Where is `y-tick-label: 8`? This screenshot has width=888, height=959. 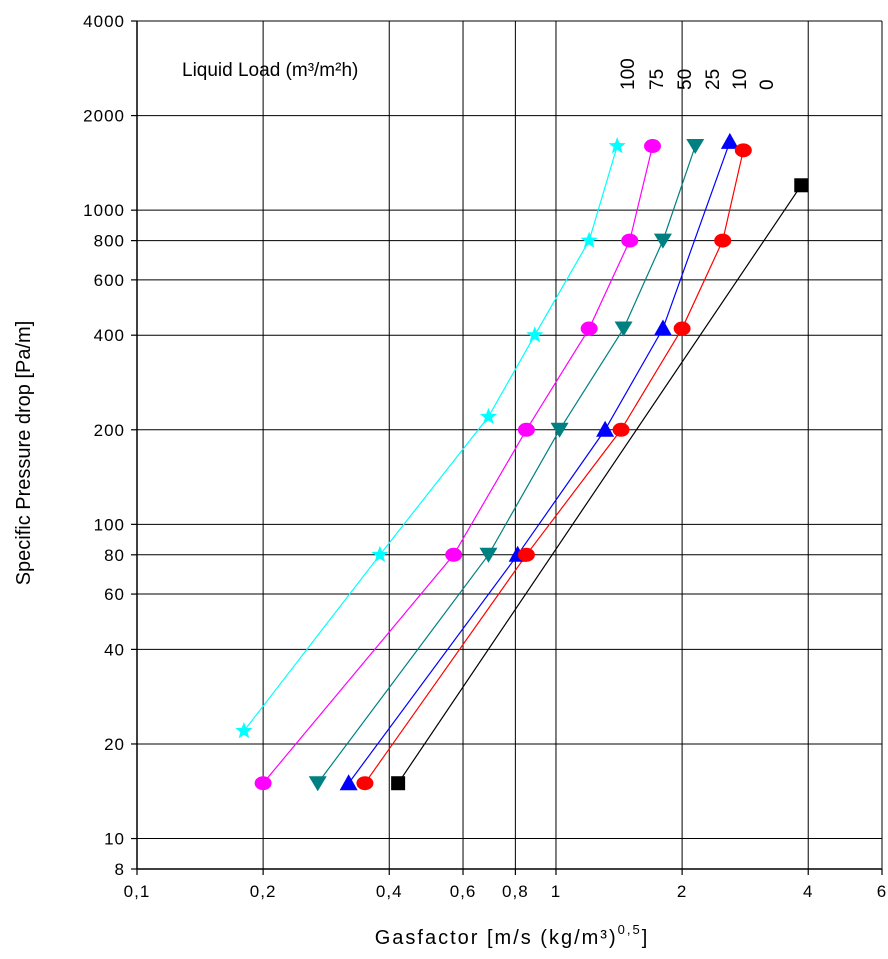 y-tick-label: 8 is located at coordinates (120, 869).